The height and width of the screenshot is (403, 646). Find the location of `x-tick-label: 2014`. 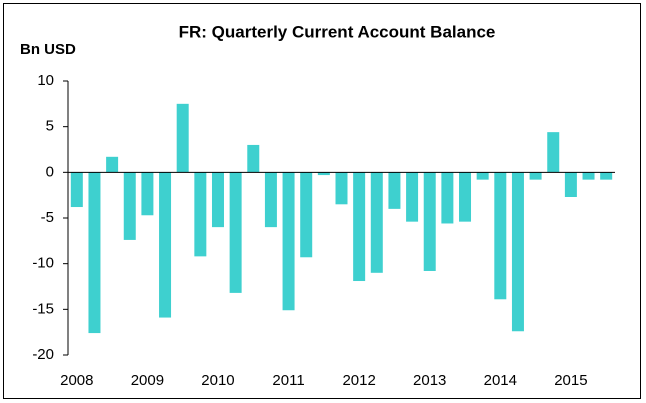

x-tick-label: 2014 is located at coordinates (500, 380).